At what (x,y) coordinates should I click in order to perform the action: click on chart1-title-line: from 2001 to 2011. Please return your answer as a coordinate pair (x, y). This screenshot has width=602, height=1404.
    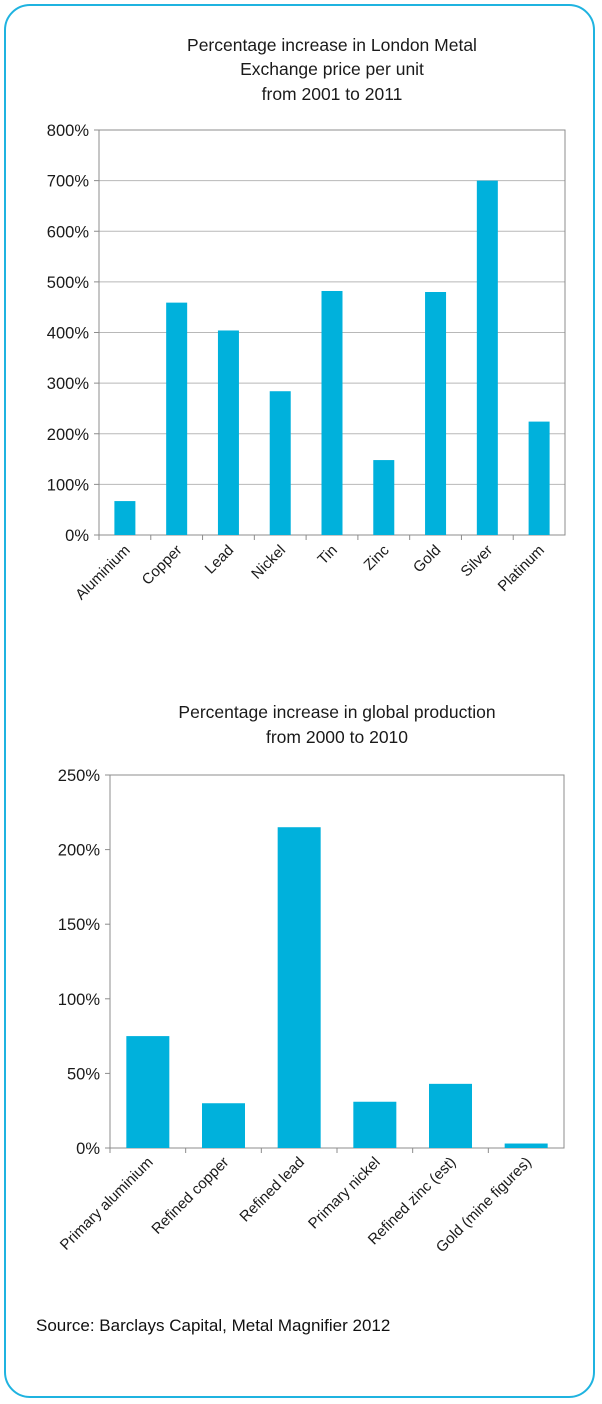
    Looking at the image, I should click on (332, 94).